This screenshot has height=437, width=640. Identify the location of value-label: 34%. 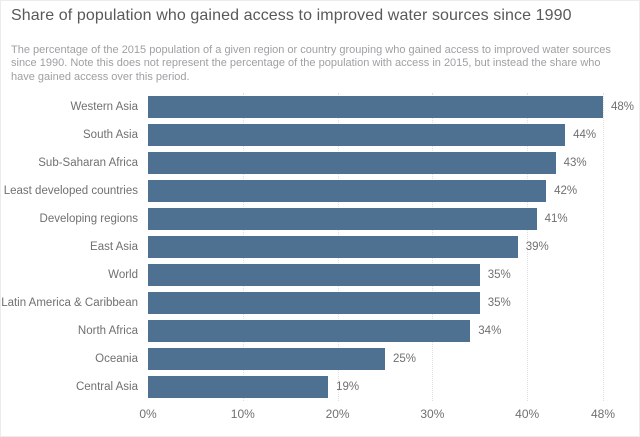
(490, 331).